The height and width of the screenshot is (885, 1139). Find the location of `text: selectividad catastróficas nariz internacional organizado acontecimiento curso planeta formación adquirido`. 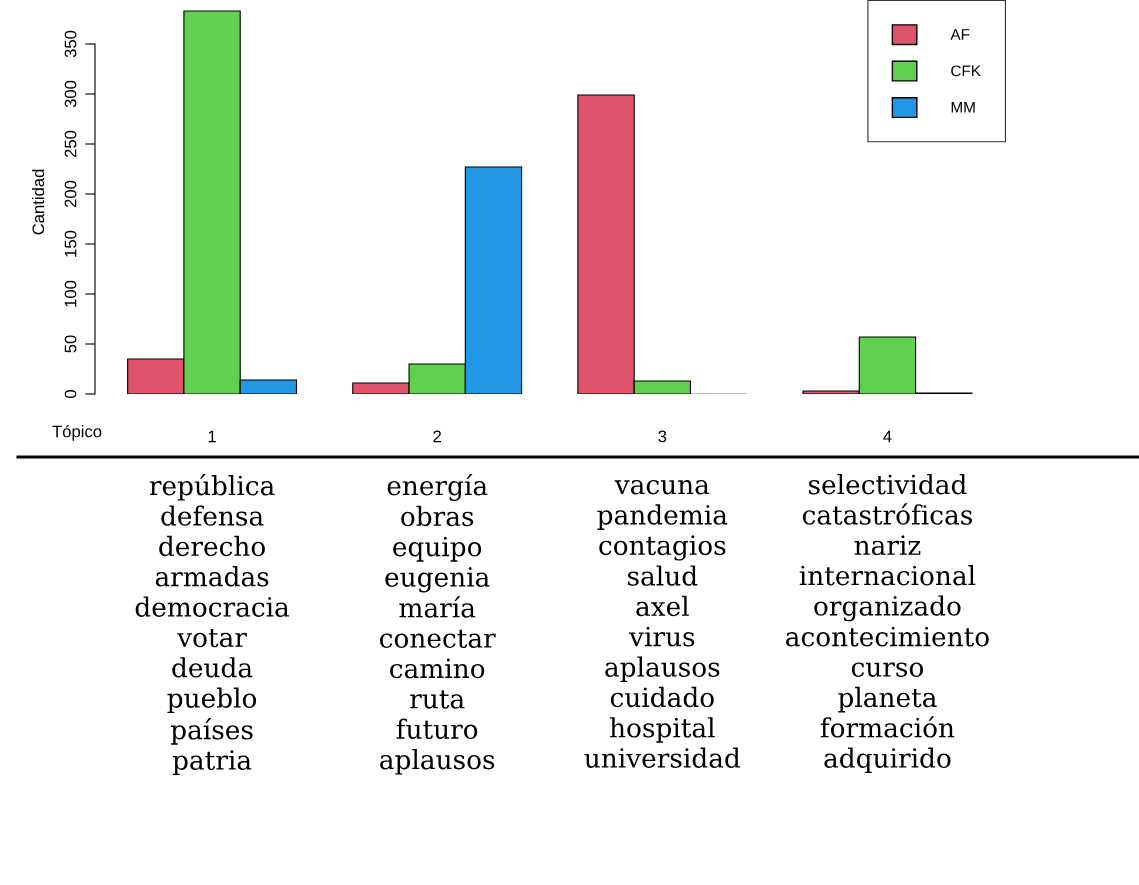

text: selectividad catastróficas nariz internacional organizado acontecimiento curso planeta formación adquirido is located at coordinates (887, 624).